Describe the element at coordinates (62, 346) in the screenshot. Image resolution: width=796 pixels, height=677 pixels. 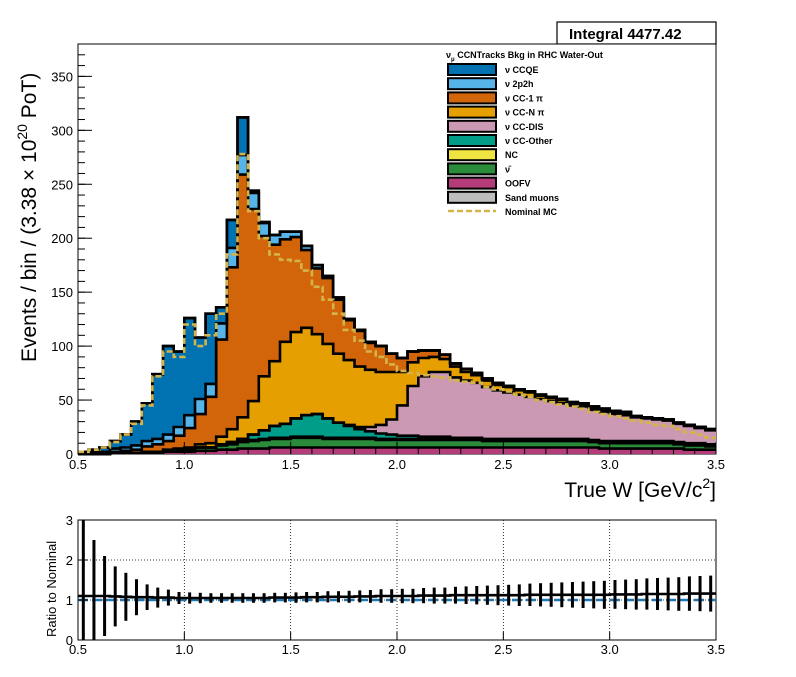
I see `y-tick-label: 100` at that location.